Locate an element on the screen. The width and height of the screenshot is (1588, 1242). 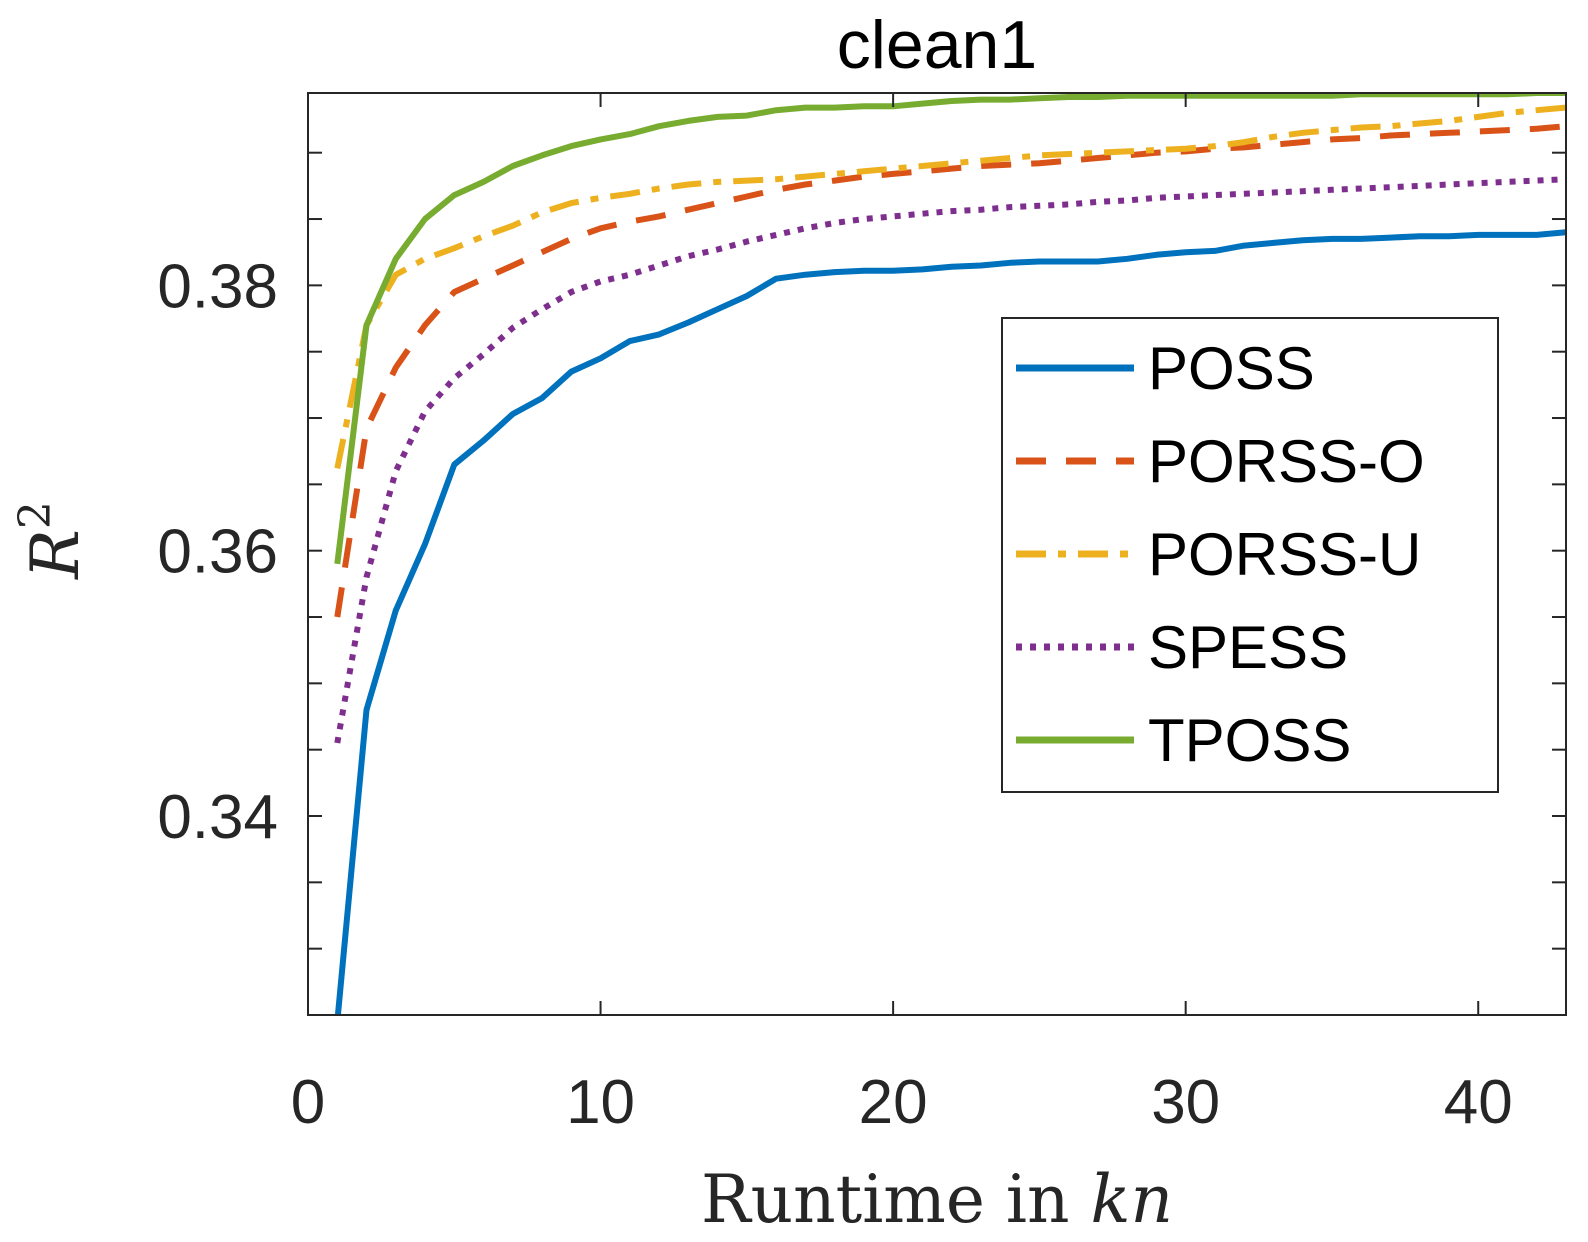
legend-label-poss: POSS is located at coordinates (1231, 368).